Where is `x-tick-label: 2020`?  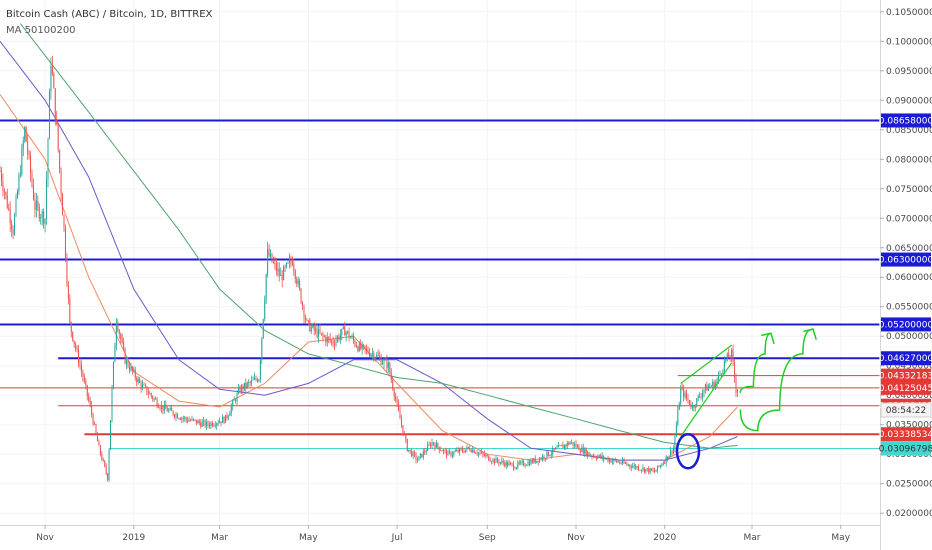 x-tick-label: 2020 is located at coordinates (664, 538).